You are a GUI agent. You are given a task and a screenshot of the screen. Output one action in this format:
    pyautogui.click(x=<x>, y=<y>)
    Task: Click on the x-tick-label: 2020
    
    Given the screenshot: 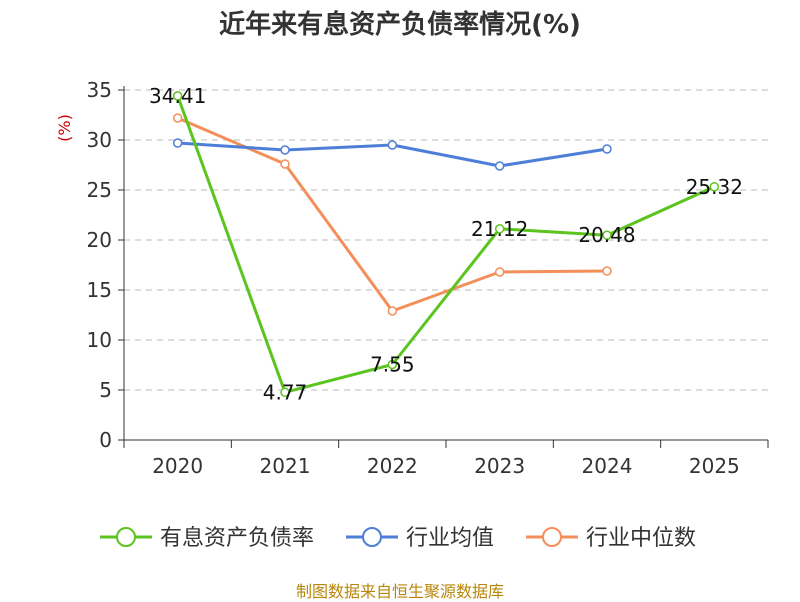 What is the action you would take?
    pyautogui.click(x=177, y=466)
    